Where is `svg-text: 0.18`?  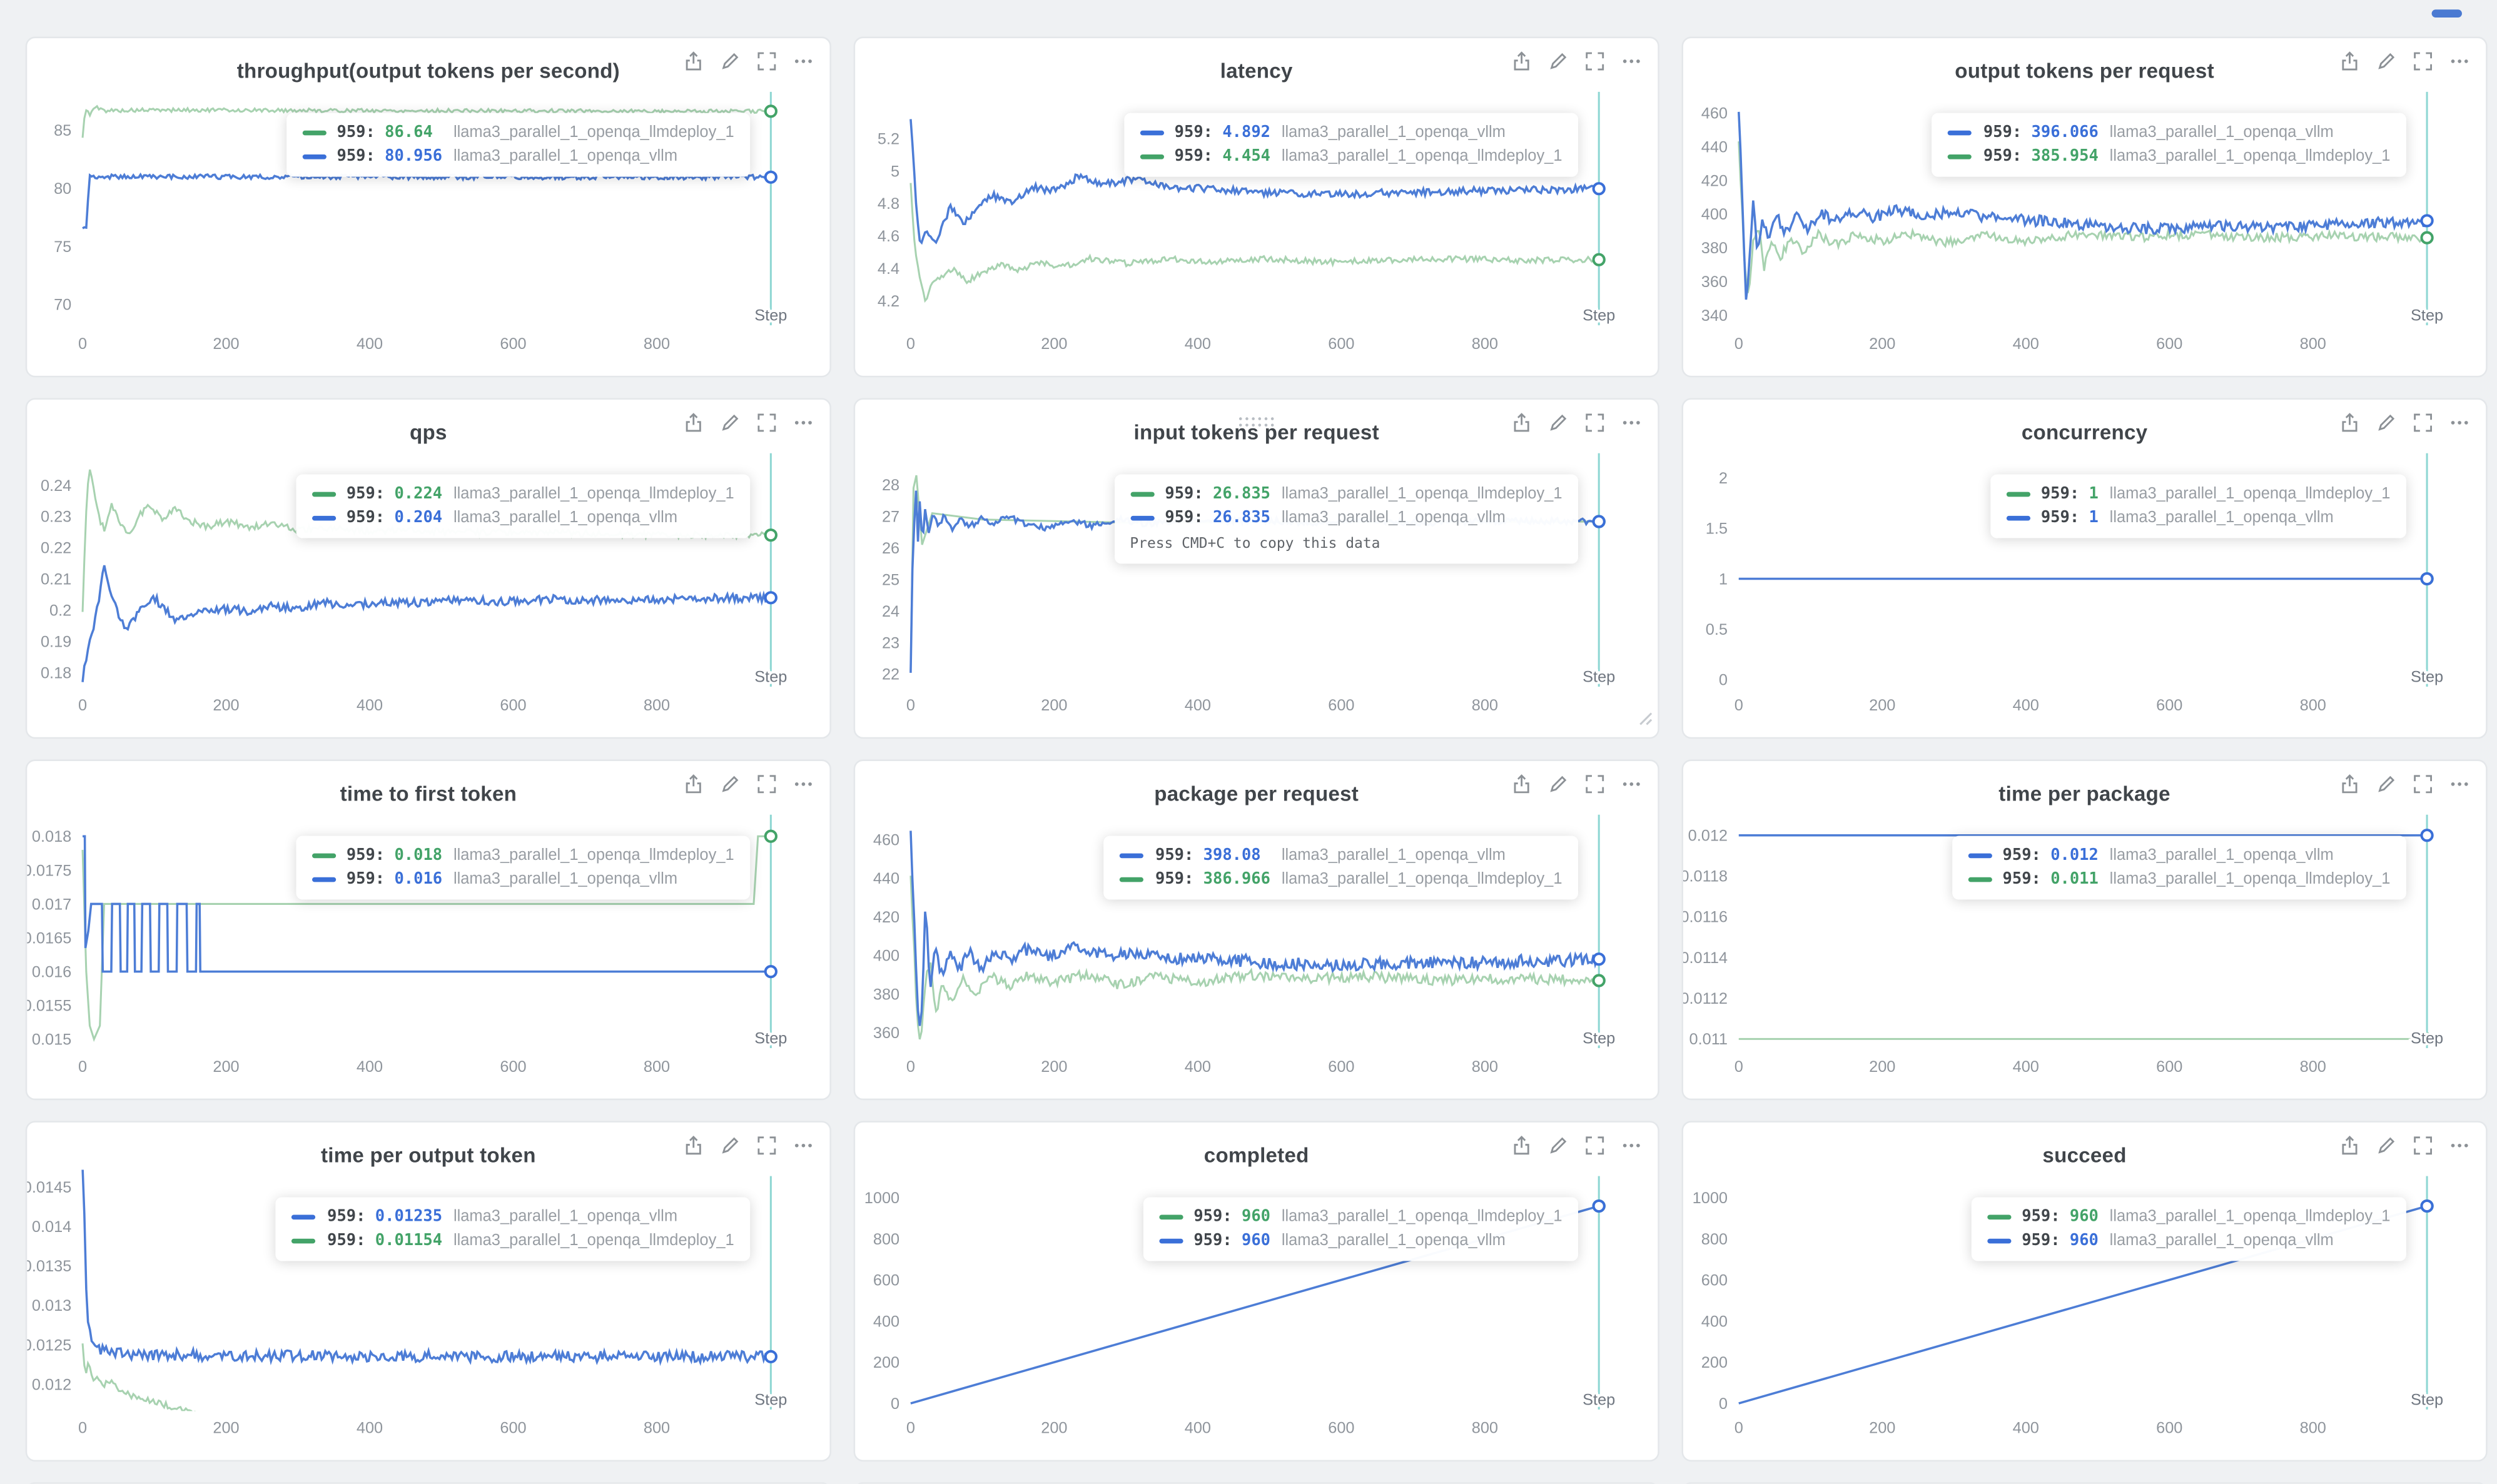
svg-text: 0.18 is located at coordinates (56, 673).